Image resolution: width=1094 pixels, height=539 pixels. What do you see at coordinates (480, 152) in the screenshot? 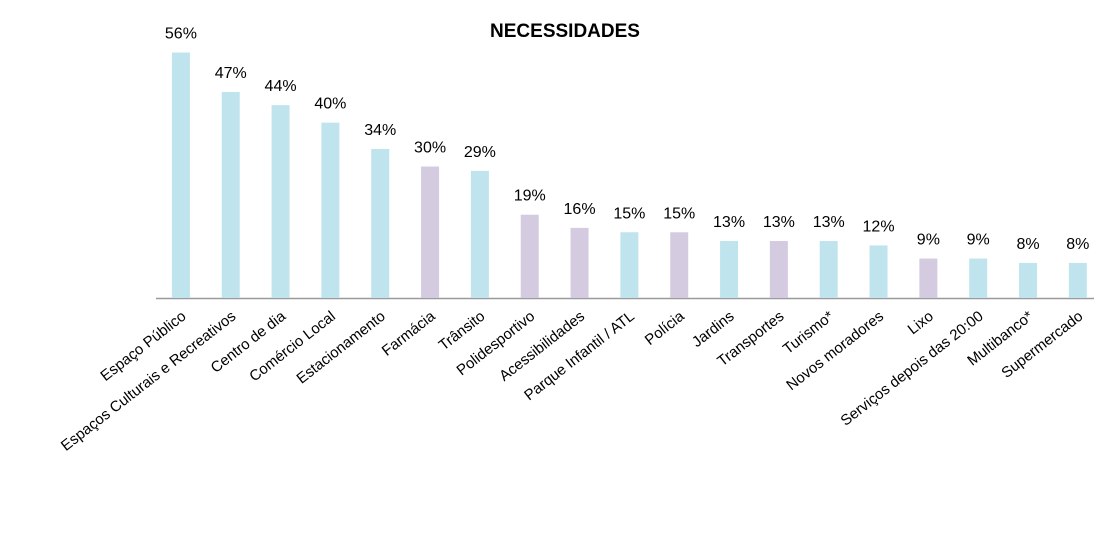
I see `data-label: 29%` at bounding box center [480, 152].